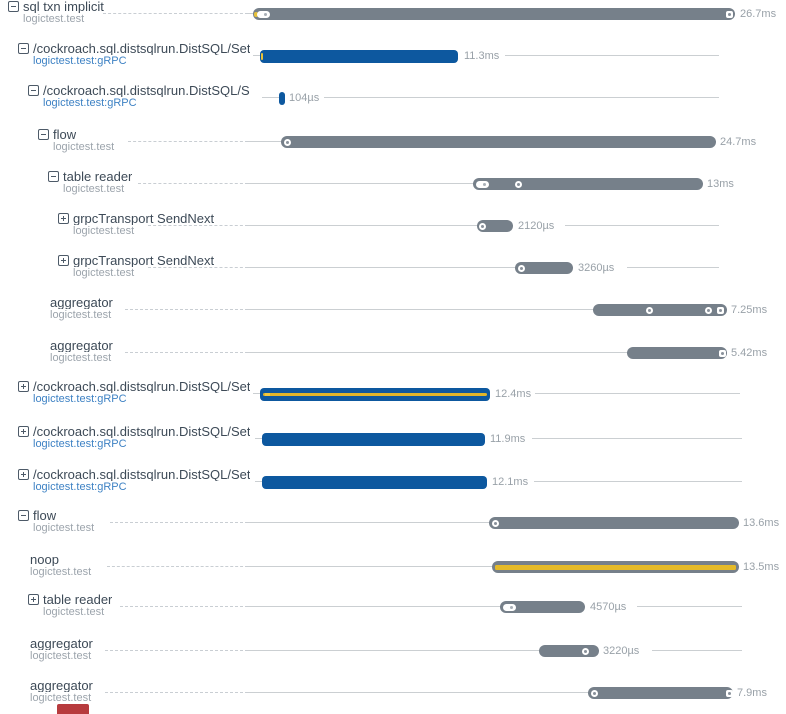 The image size is (786, 714). I want to click on span-duration: 3220µs, so click(621, 651).